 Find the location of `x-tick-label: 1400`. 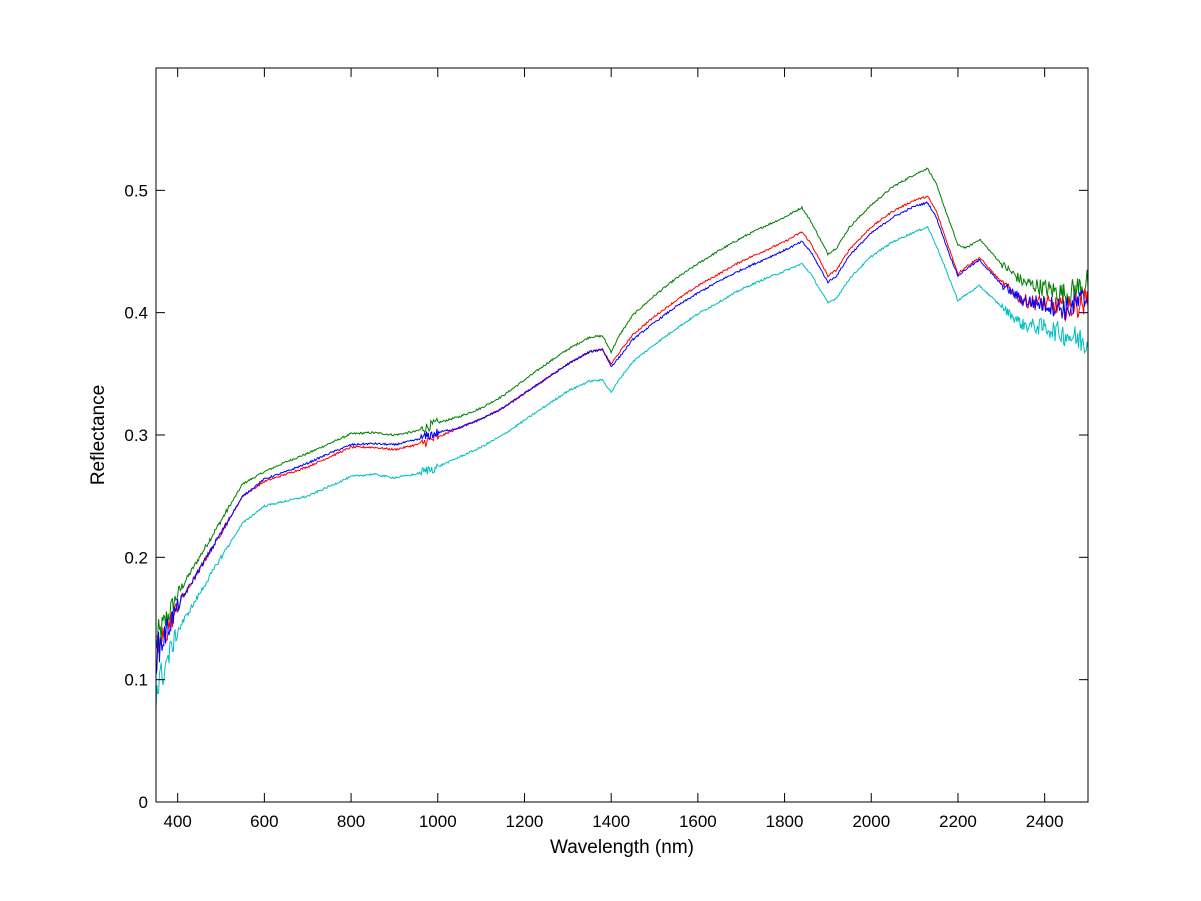

x-tick-label: 1400 is located at coordinates (611, 821).